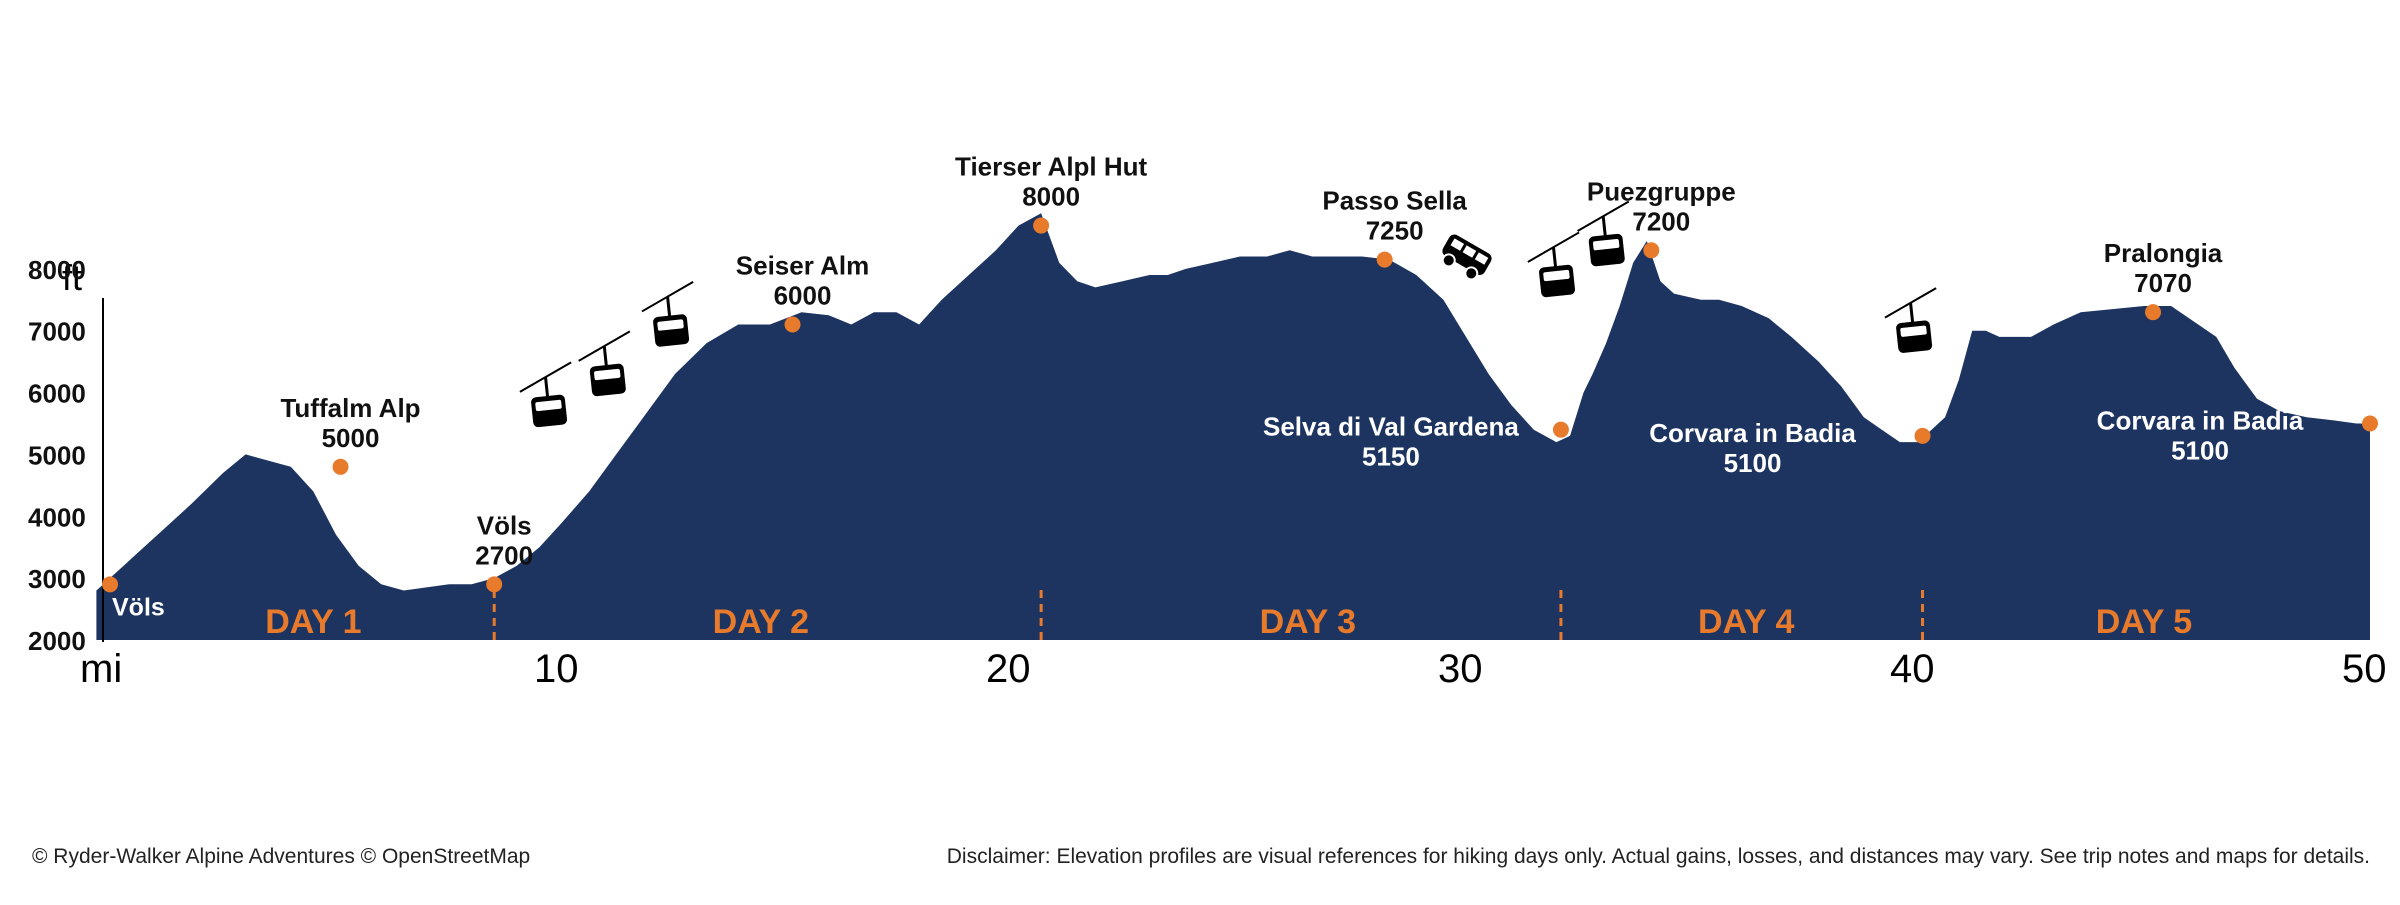  I want to click on x-tick-label: 50, so click(2364, 669).